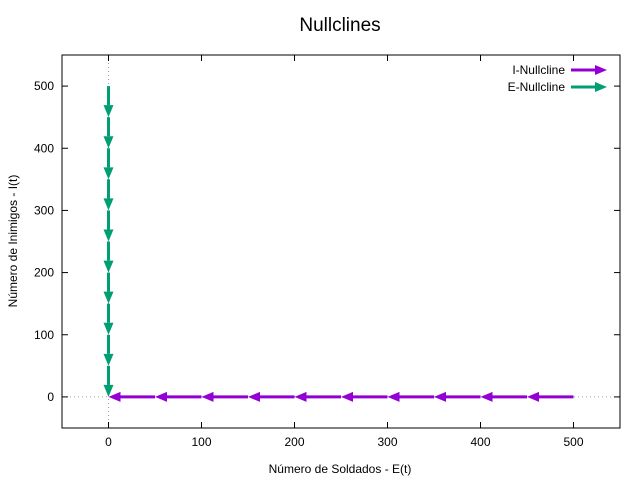  What do you see at coordinates (201, 442) in the screenshot?
I see `x-tick-label: 100` at bounding box center [201, 442].